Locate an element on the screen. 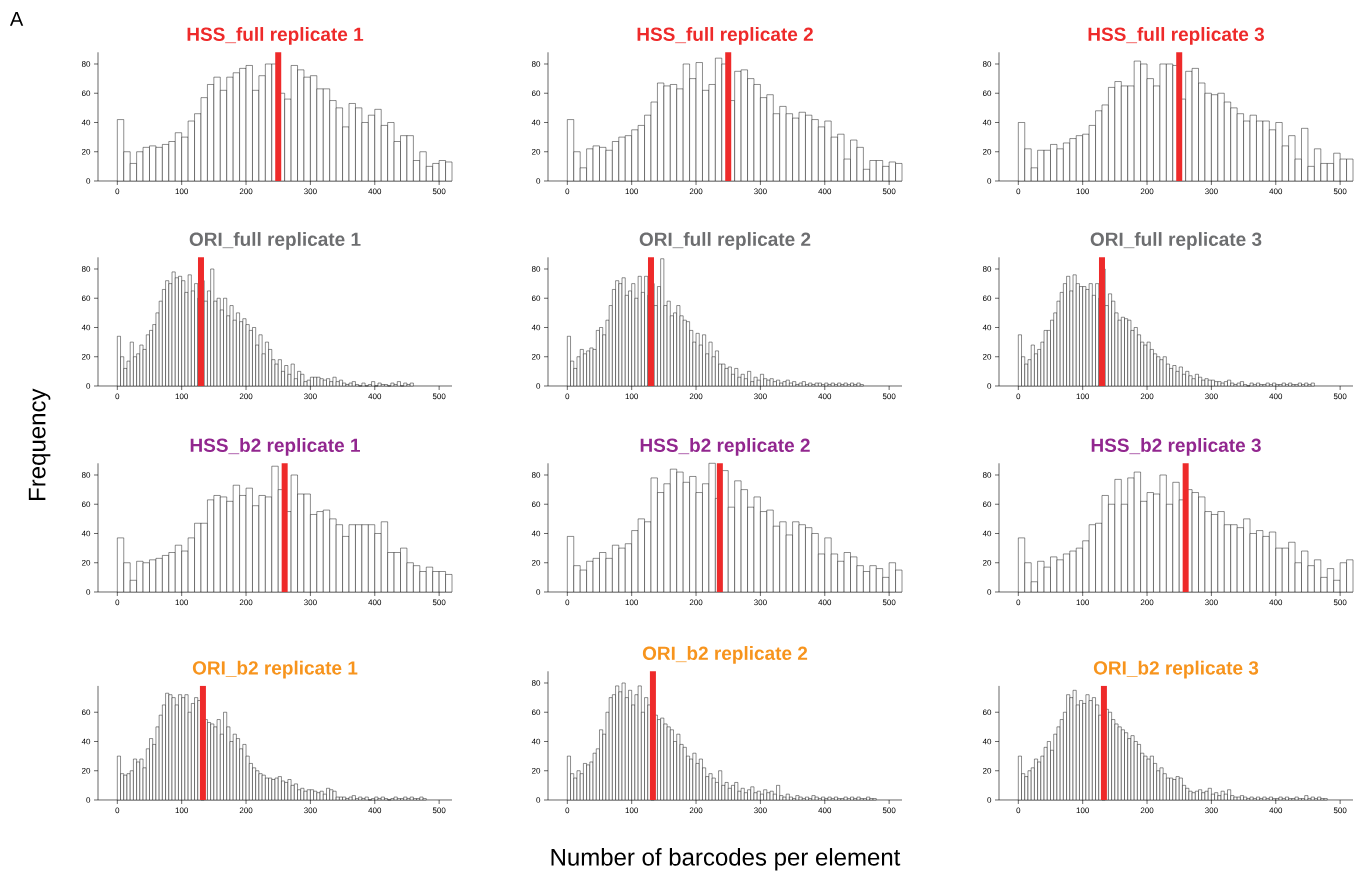 The height and width of the screenshot is (891, 1361). chart-title: HSS_b2 replicate 3 is located at coordinates (1176, 447).